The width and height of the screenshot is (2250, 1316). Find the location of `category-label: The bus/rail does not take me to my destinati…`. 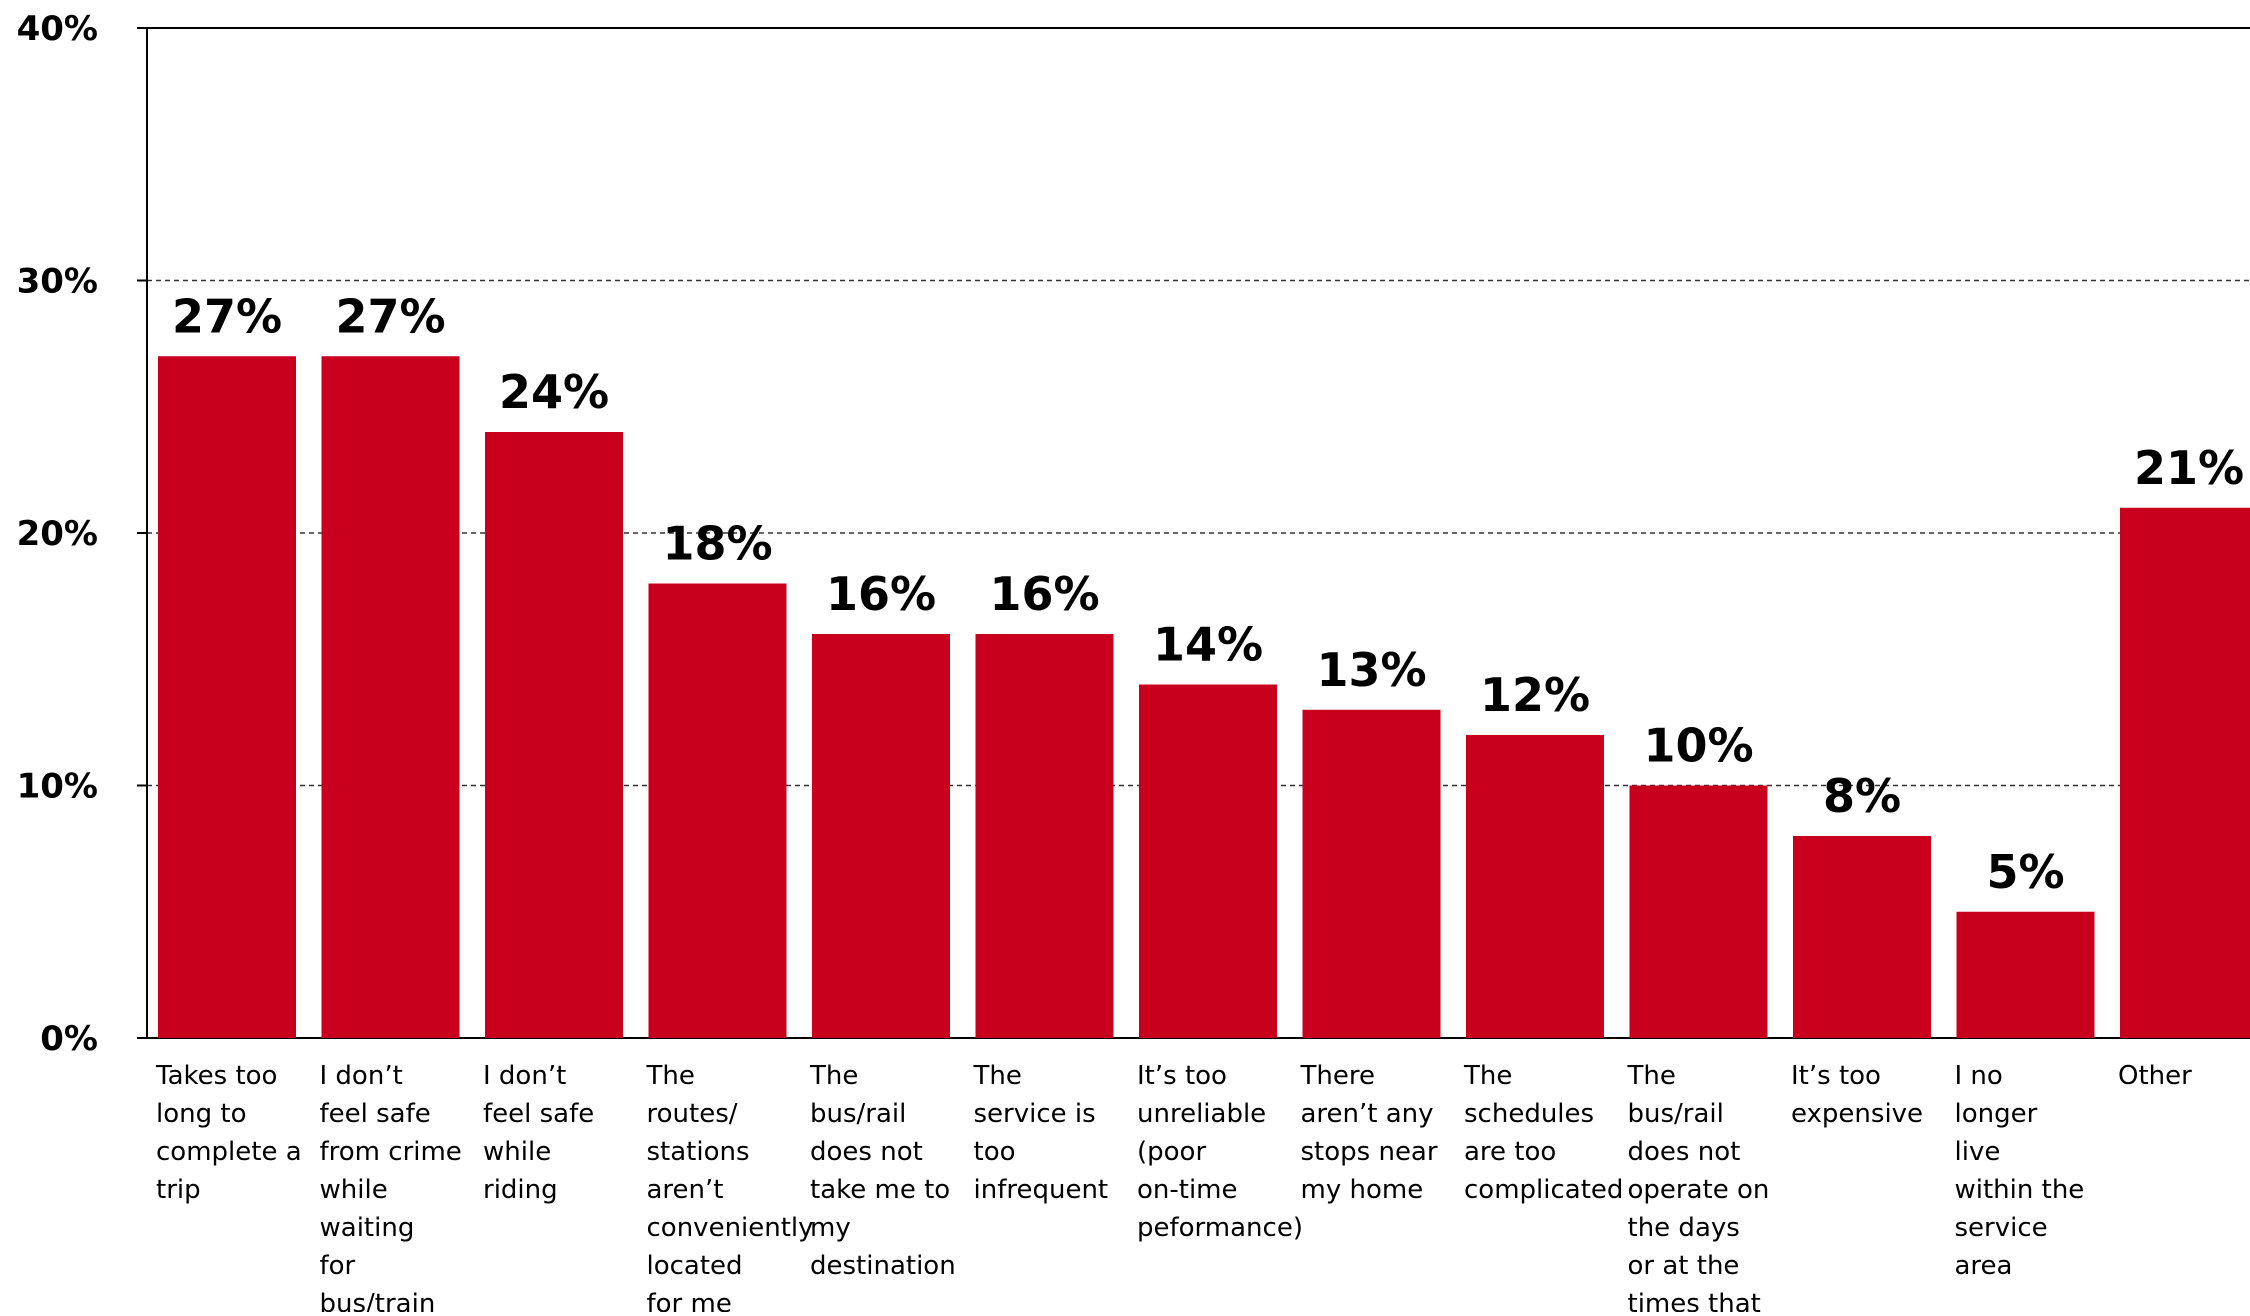

category-label: The bus/rail does not take me to my destinati… is located at coordinates (882, 1171).